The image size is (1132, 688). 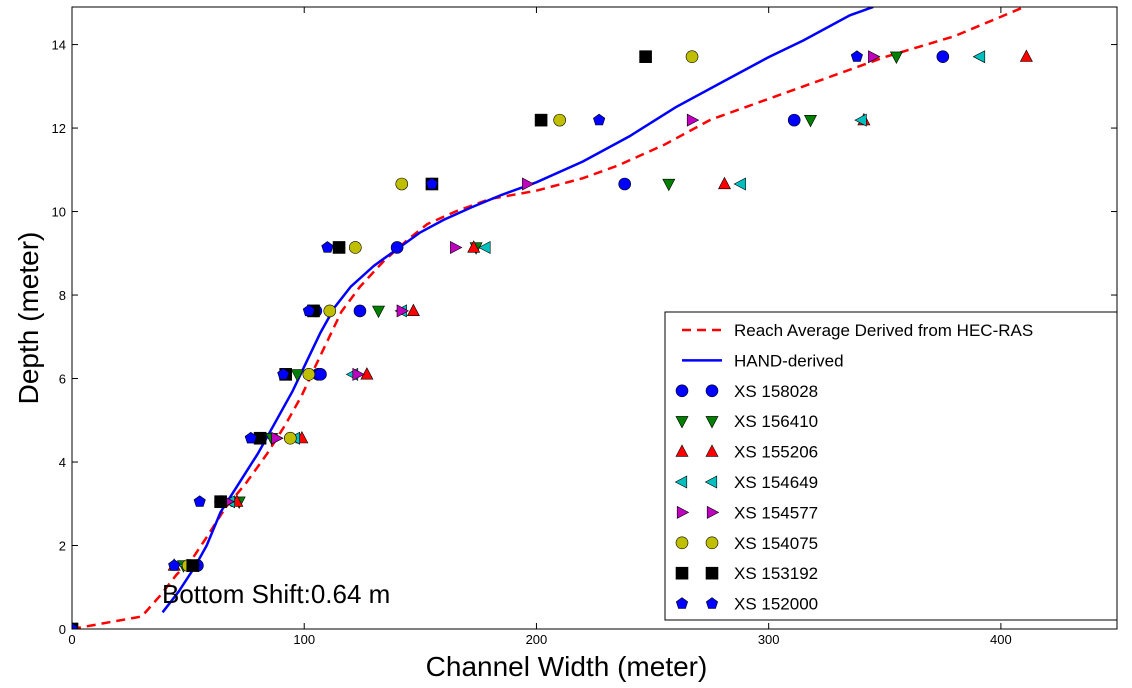 What do you see at coordinates (776, 391) in the screenshot?
I see `legend-label: XS 158028` at bounding box center [776, 391].